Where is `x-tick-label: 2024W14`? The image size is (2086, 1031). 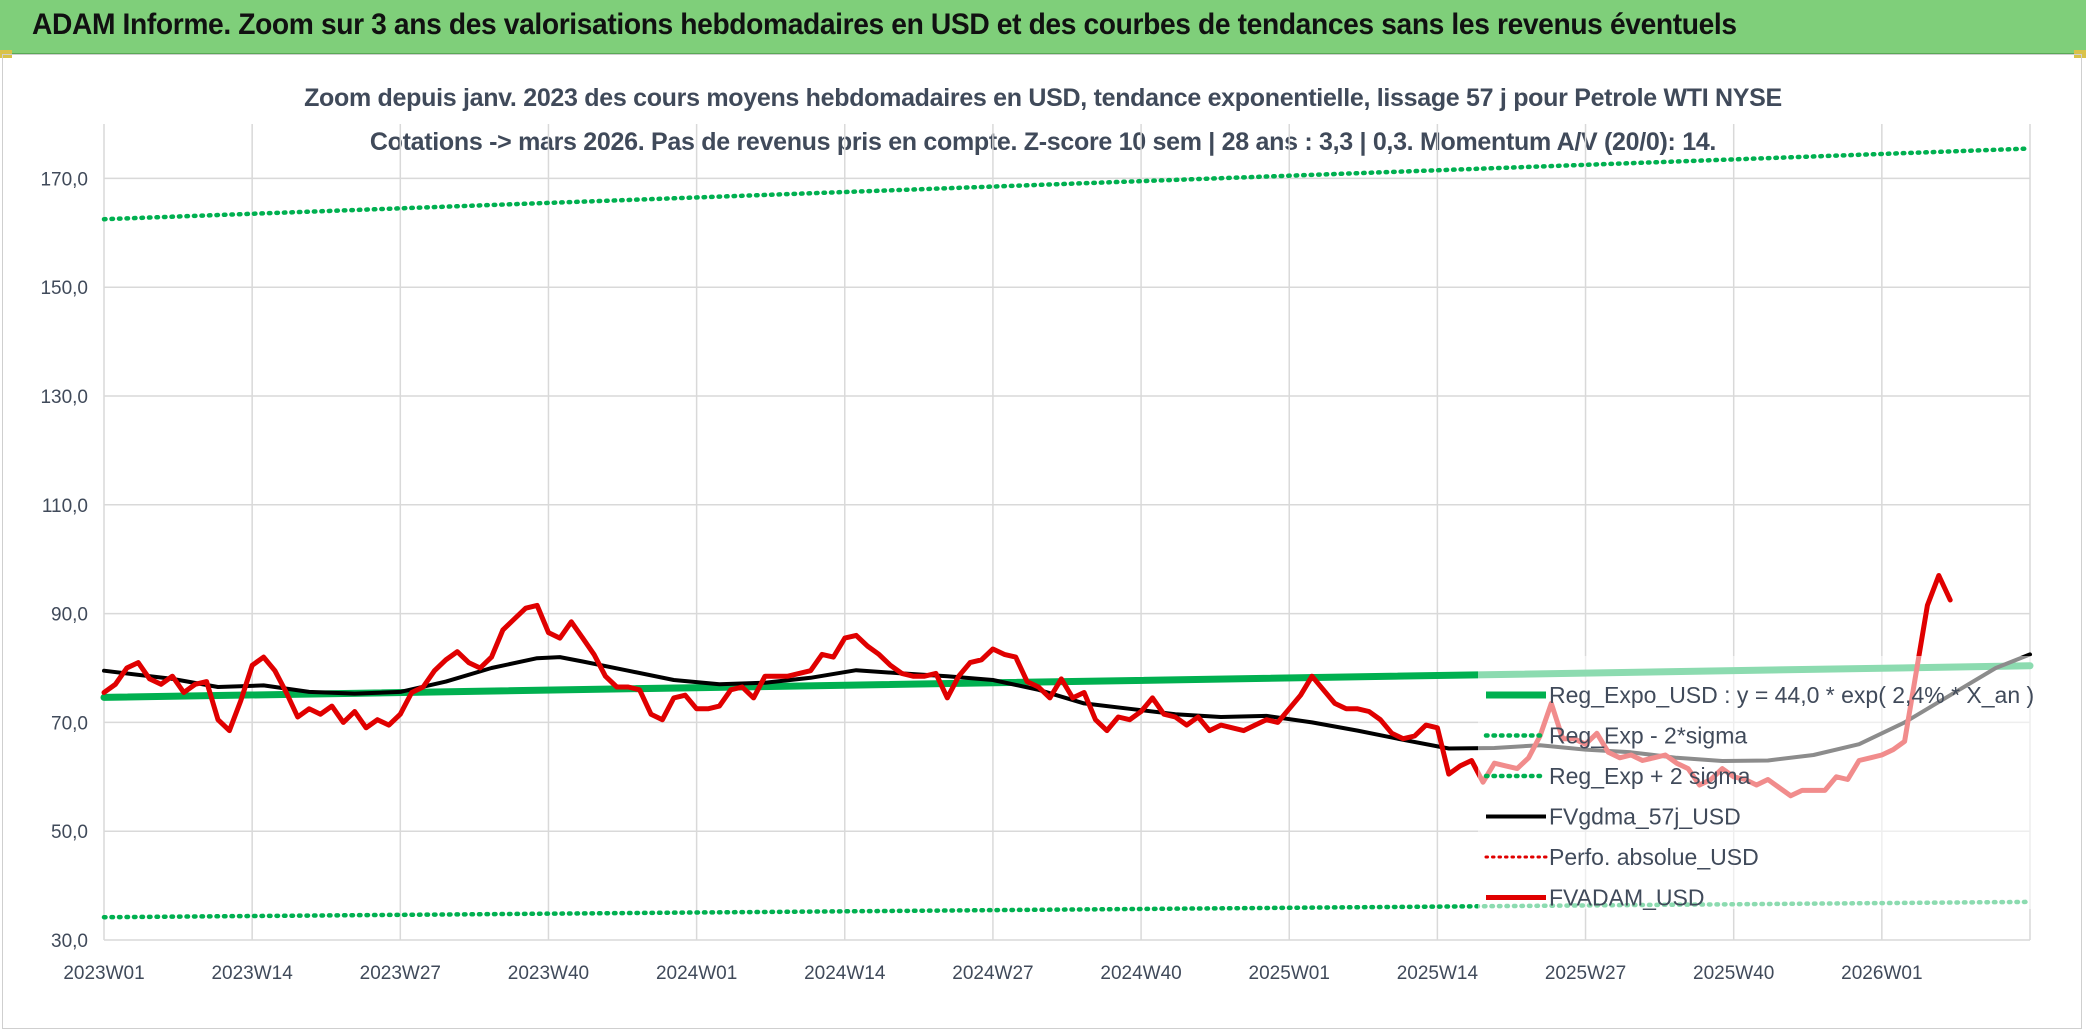 x-tick-label: 2024W14 is located at coordinates (845, 973).